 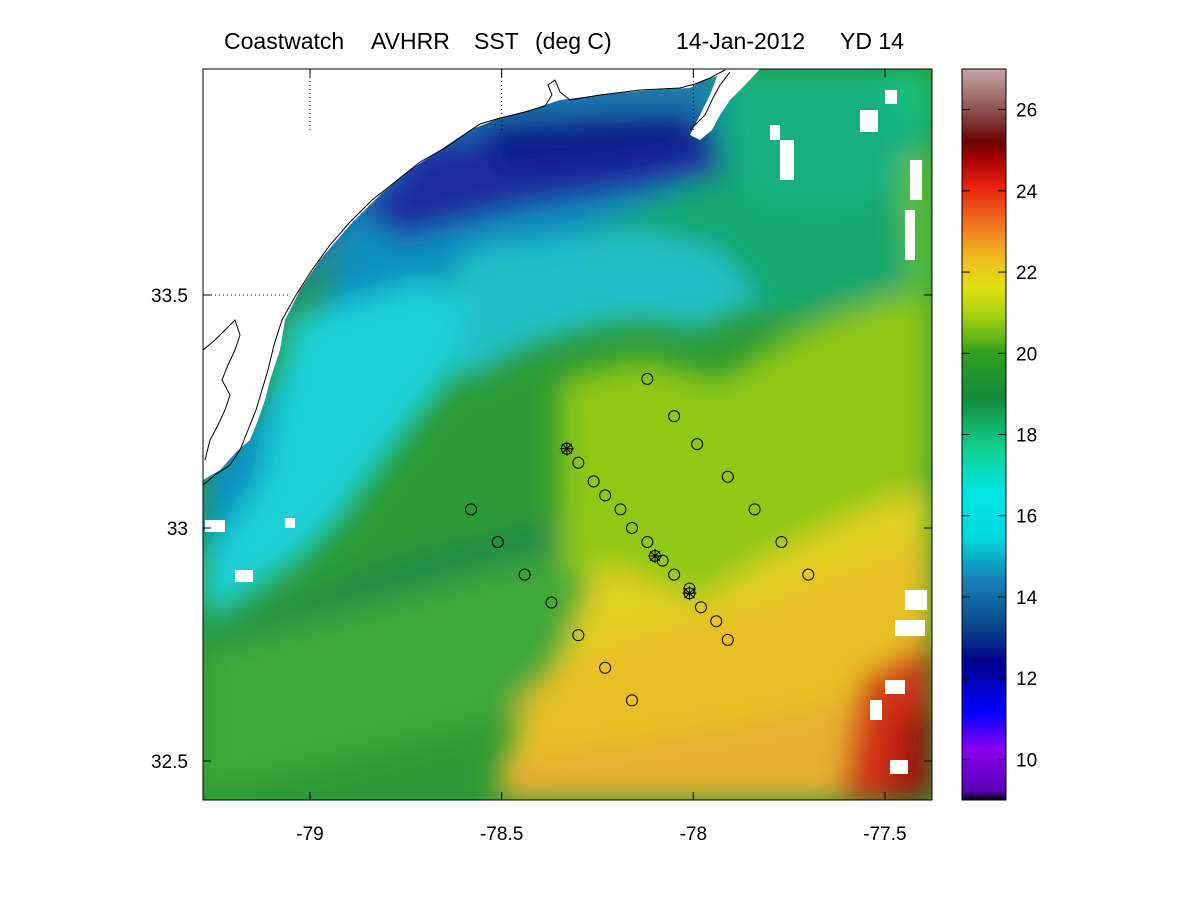 What do you see at coordinates (1027, 192) in the screenshot?
I see `colorbar-tick-label: 24` at bounding box center [1027, 192].